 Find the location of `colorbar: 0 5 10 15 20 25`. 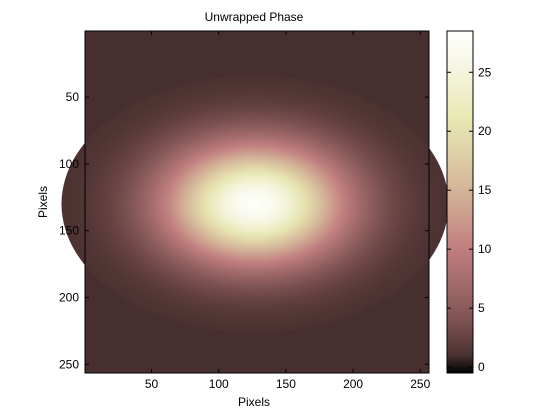

colorbar: 0 5 10 15 20 25 is located at coordinates (469, 202).